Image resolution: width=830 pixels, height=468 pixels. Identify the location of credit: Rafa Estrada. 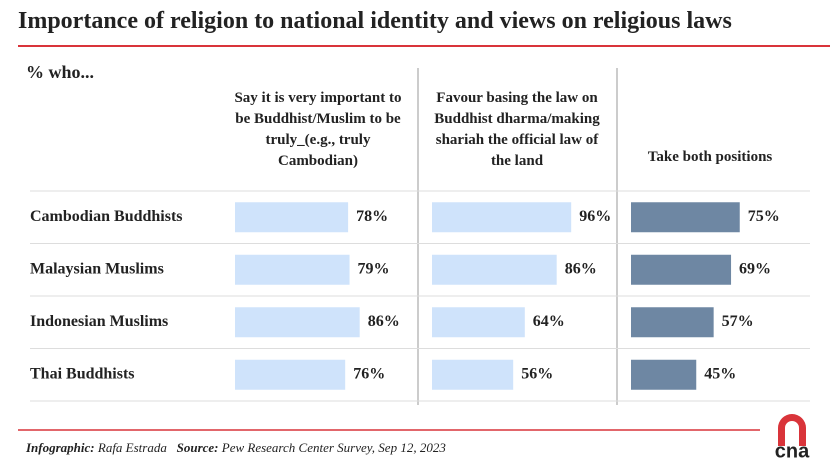
(132, 447).